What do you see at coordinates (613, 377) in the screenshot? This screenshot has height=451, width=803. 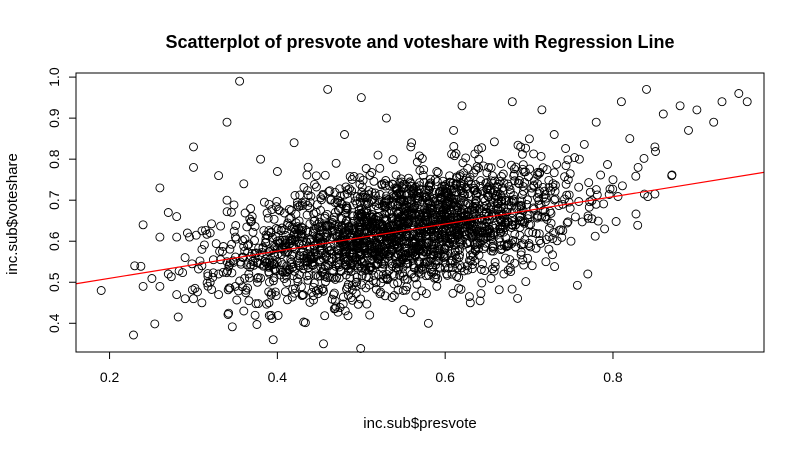 I see `x-tick-label: 0.8` at bounding box center [613, 377].